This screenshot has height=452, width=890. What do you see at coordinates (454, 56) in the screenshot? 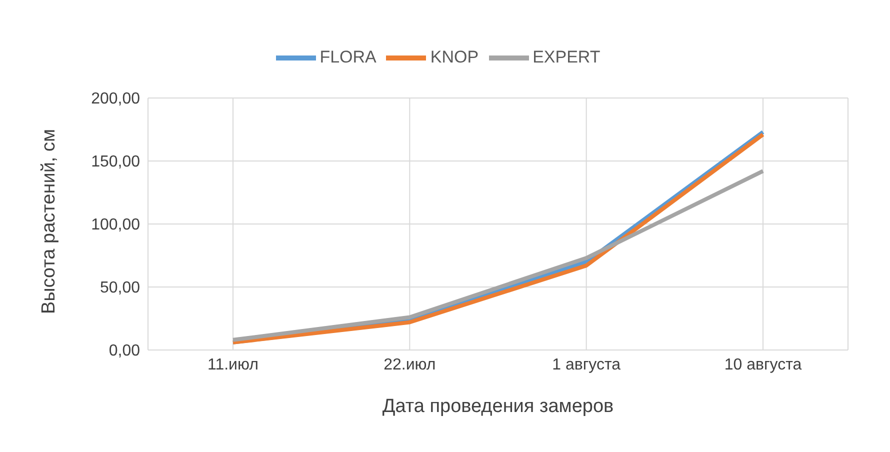
I see `legend-label: KNOP` at bounding box center [454, 56].